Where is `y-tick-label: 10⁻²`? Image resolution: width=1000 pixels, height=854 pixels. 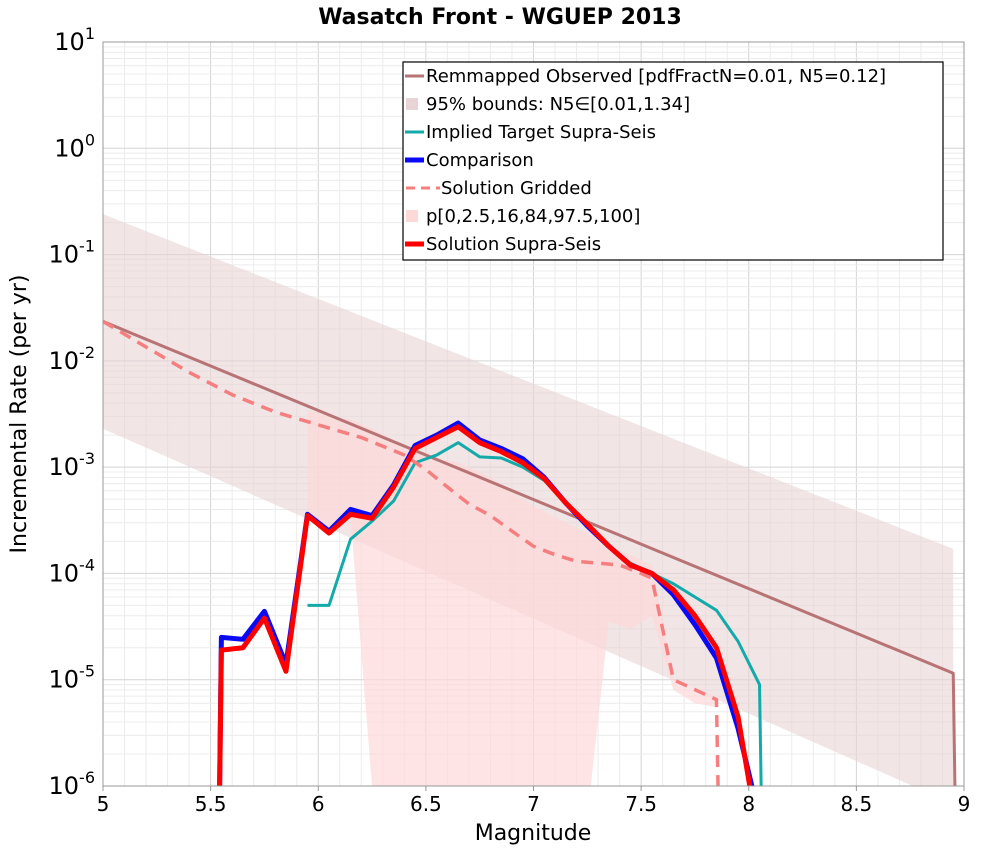 y-tick-label: 10⁻² is located at coordinates (72, 359).